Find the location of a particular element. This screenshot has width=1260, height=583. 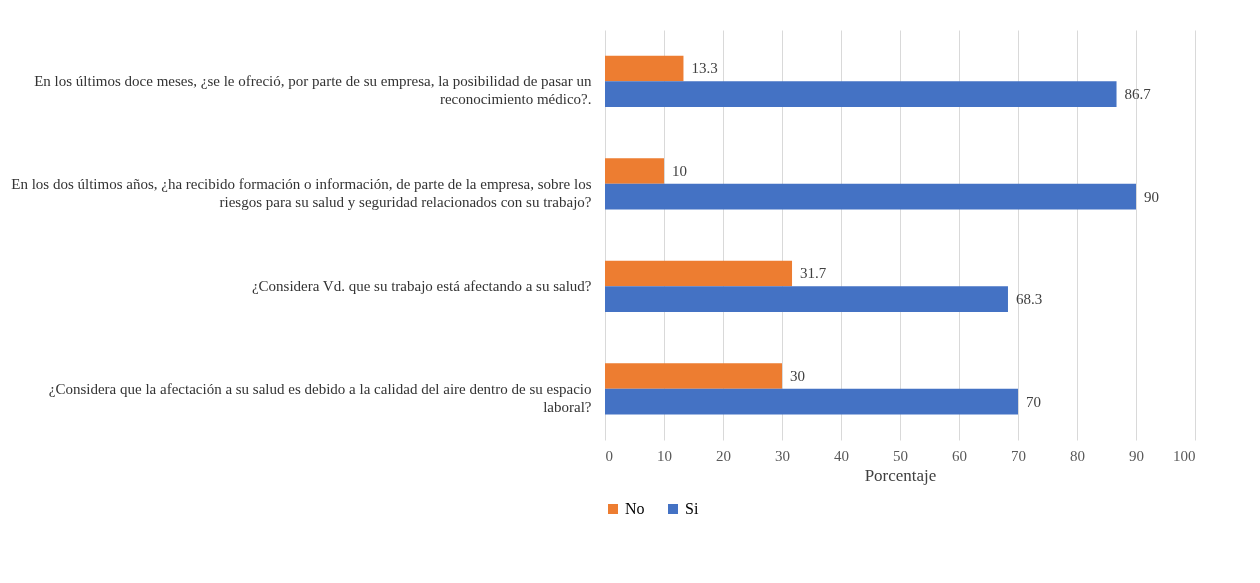

x-tick-label: 70 is located at coordinates (1018, 455).